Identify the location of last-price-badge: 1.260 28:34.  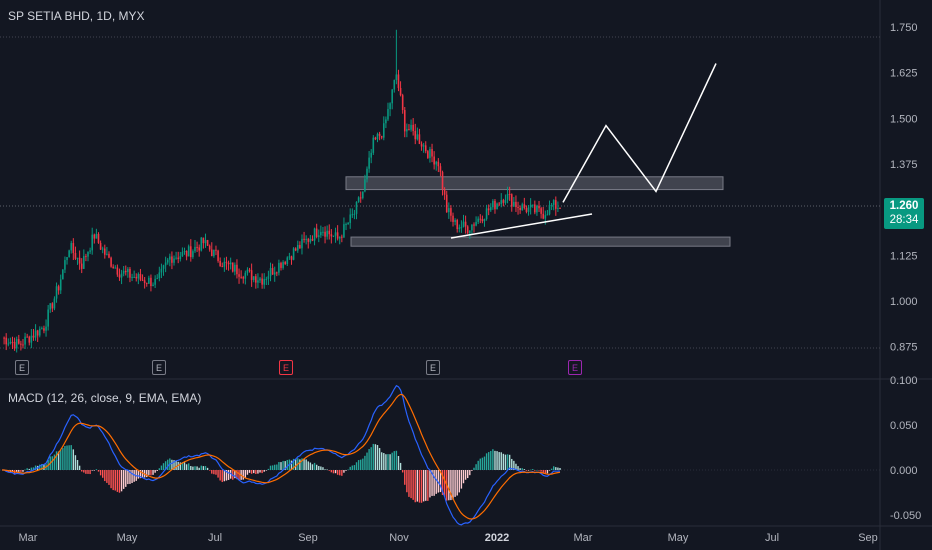
(904, 213).